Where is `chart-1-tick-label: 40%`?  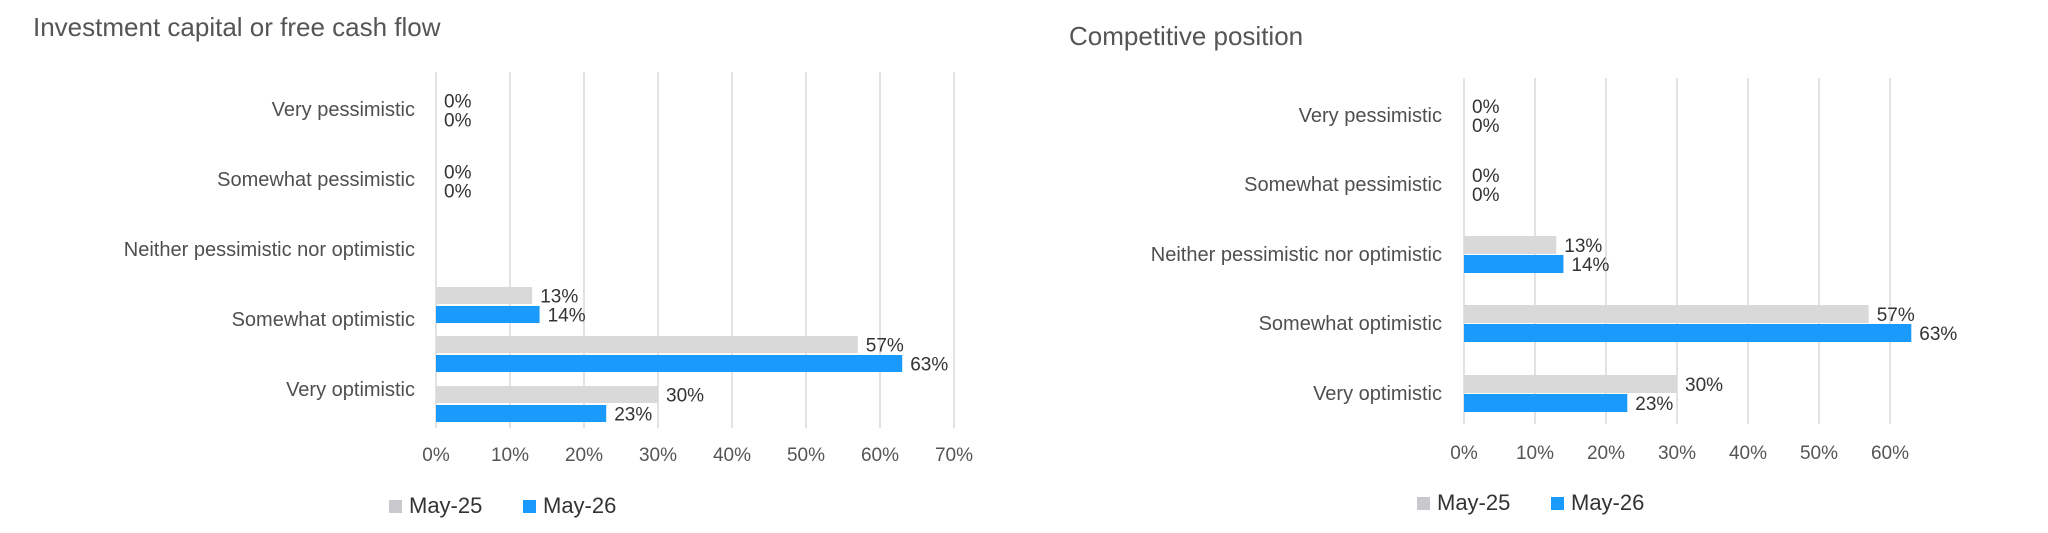 chart-1-tick-label: 40% is located at coordinates (732, 455).